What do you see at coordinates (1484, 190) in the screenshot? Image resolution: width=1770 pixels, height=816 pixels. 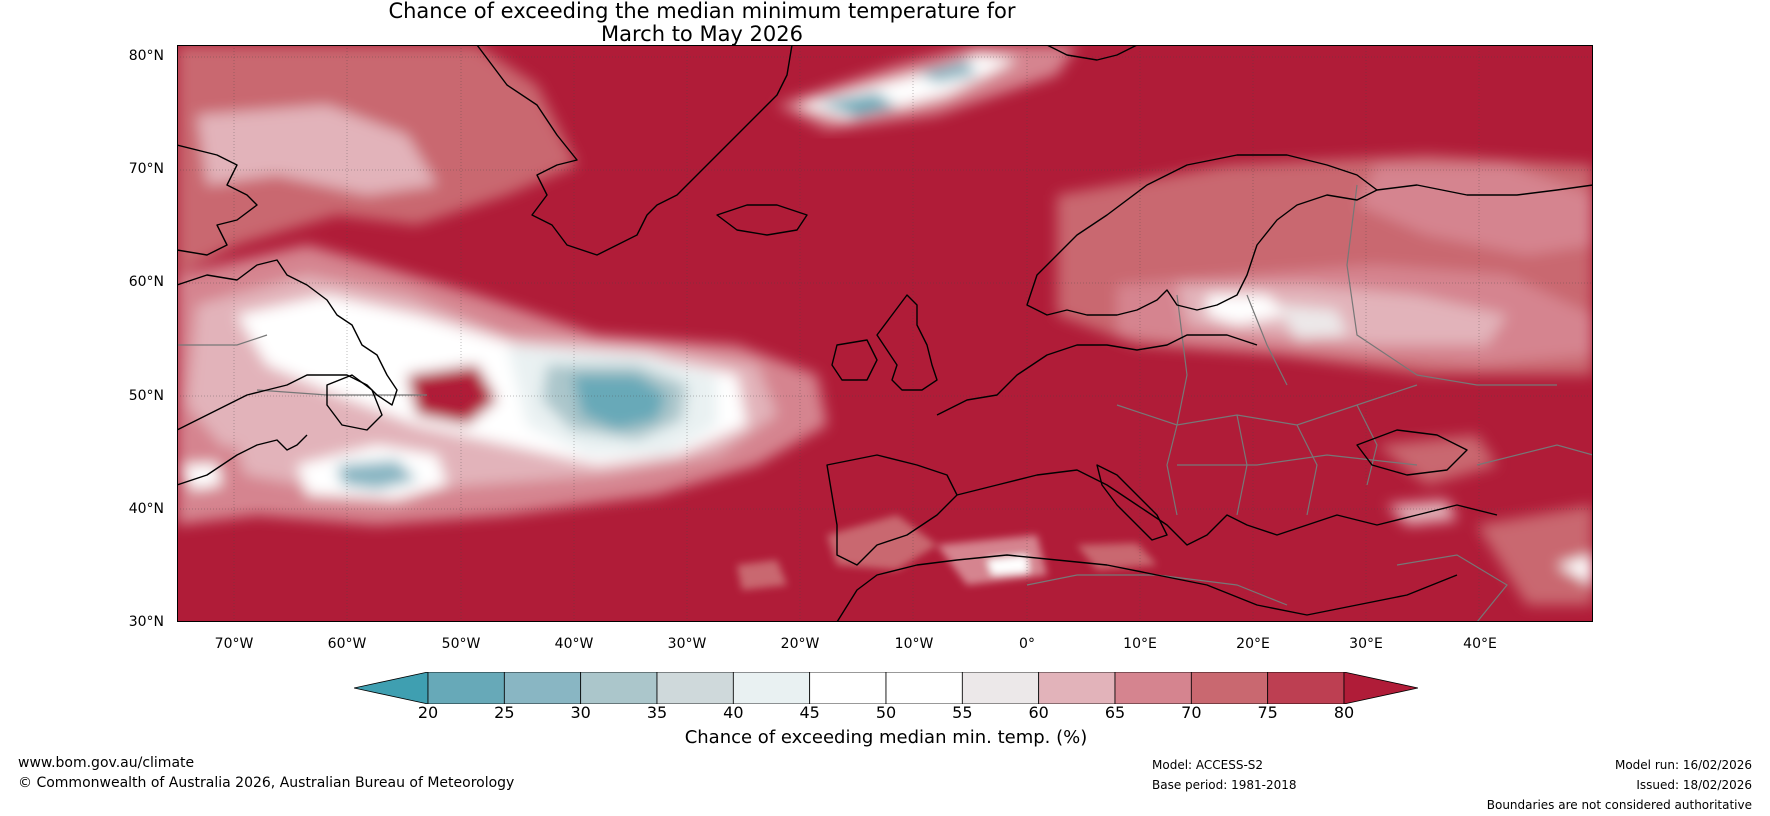 I see `arctic-russia-coast` at bounding box center [1484, 190].